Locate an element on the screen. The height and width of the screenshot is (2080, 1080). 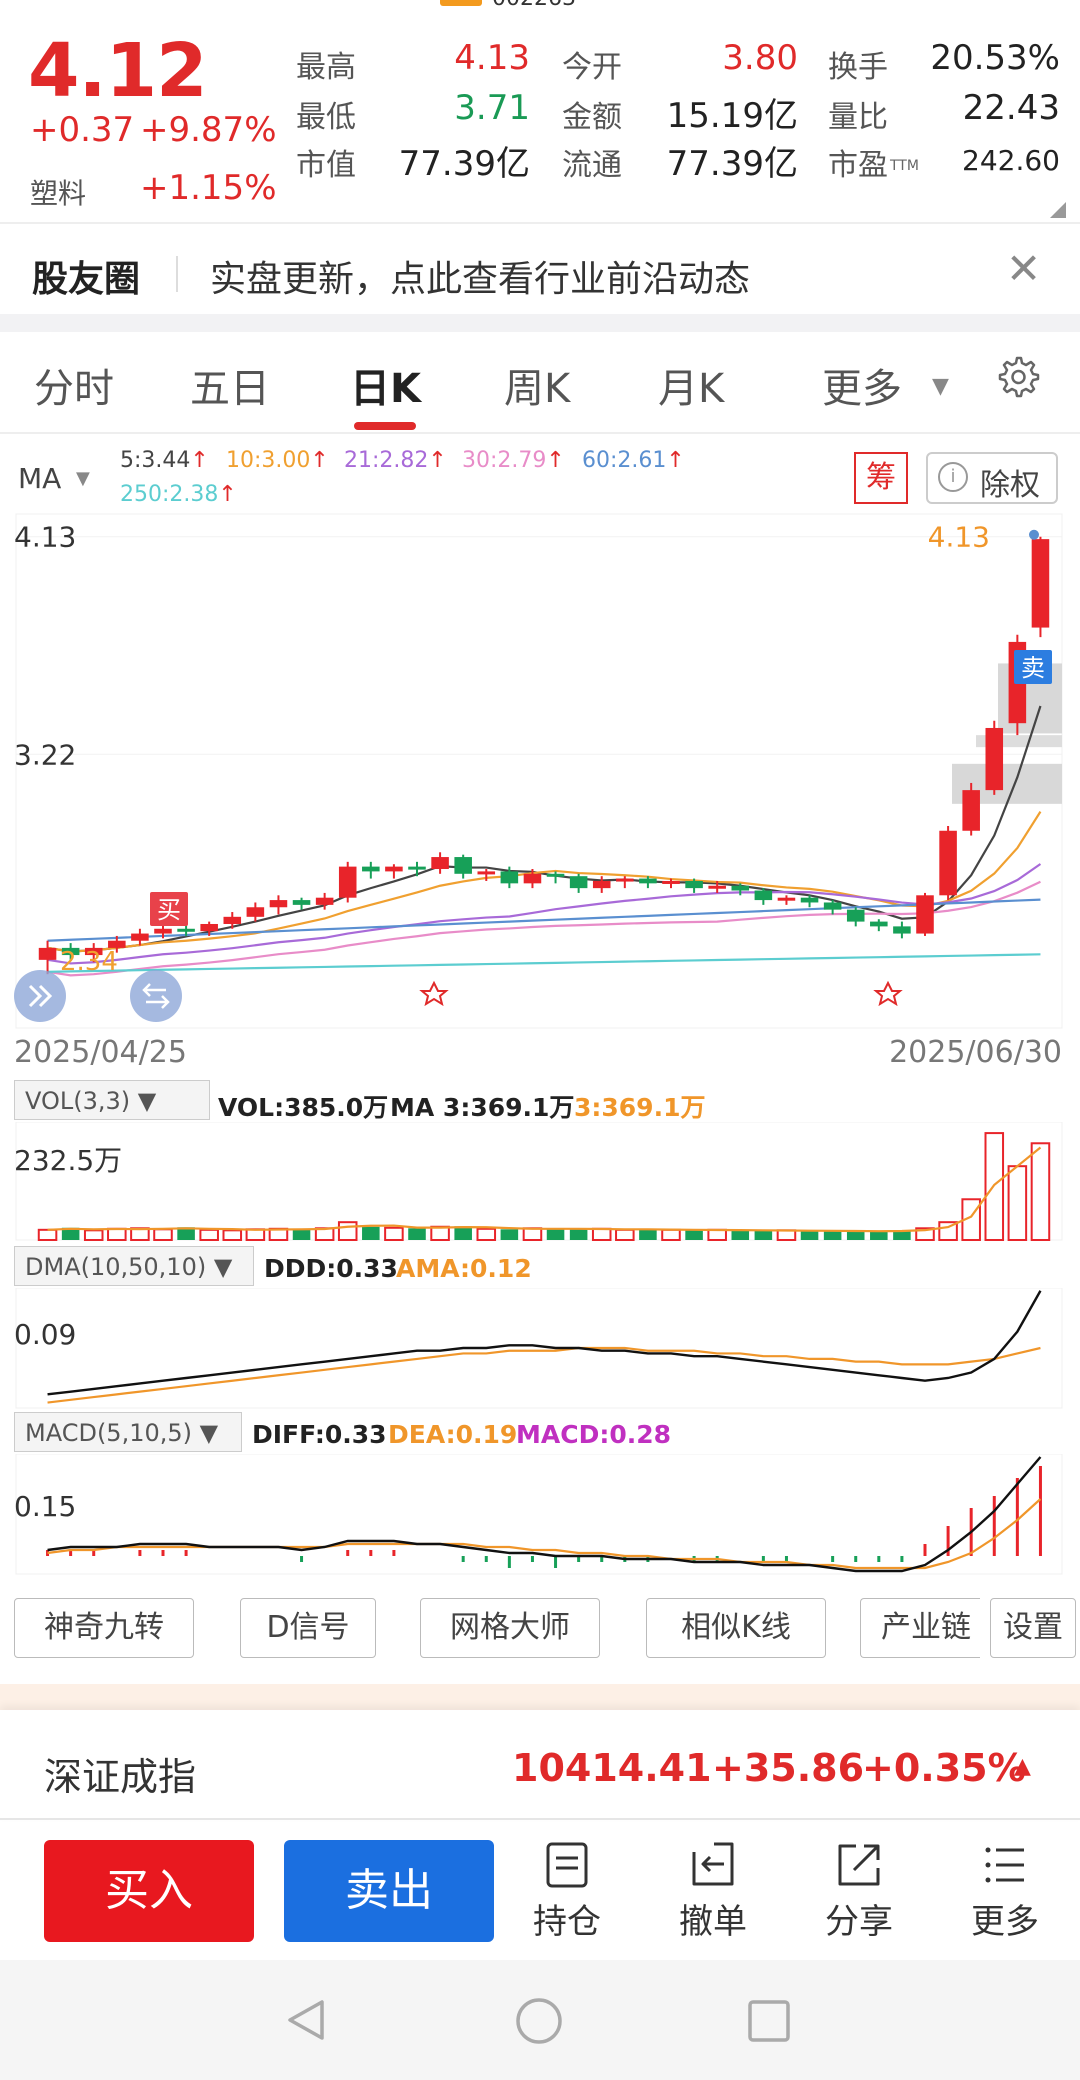
recents-icon is located at coordinates (769, 2021).